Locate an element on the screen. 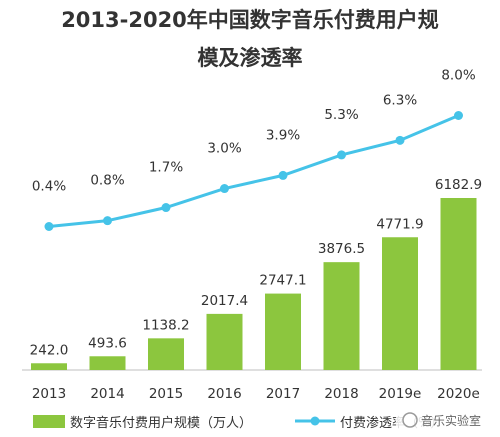  x-tick-label: 2013 is located at coordinates (49, 394).